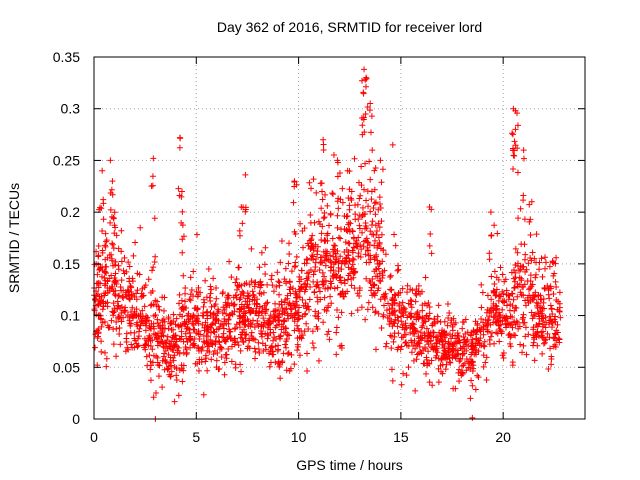 Image resolution: width=640 pixels, height=480 pixels. I want to click on x-tick-label: 10, so click(299, 437).